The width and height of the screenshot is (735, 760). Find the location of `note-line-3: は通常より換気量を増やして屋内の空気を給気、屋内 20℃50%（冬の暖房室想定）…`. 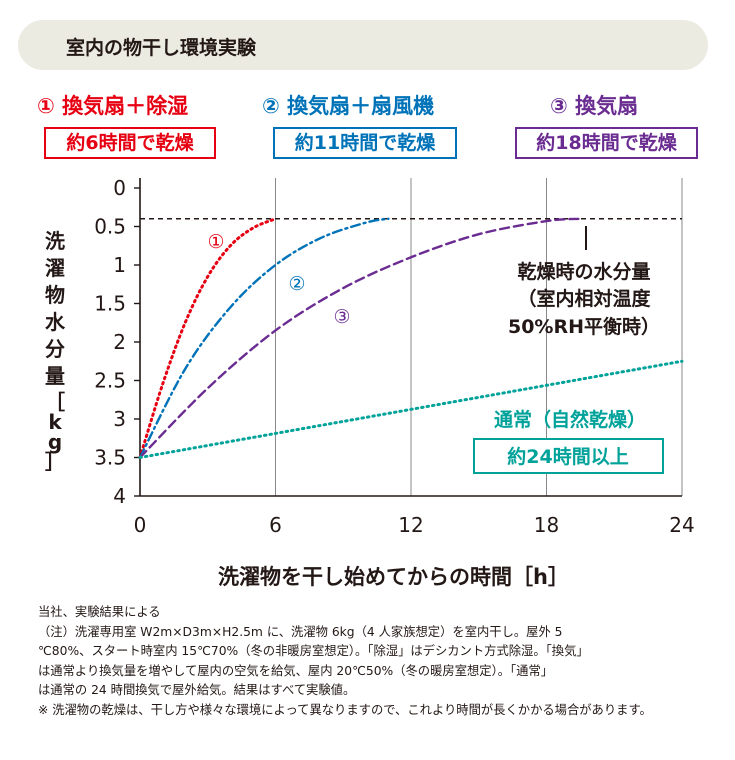

note-line-3: は通常より換気量を増やして屋内の空気を給気、屋内 20℃50%（冬の暖房室想定）… is located at coordinates (296, 670).